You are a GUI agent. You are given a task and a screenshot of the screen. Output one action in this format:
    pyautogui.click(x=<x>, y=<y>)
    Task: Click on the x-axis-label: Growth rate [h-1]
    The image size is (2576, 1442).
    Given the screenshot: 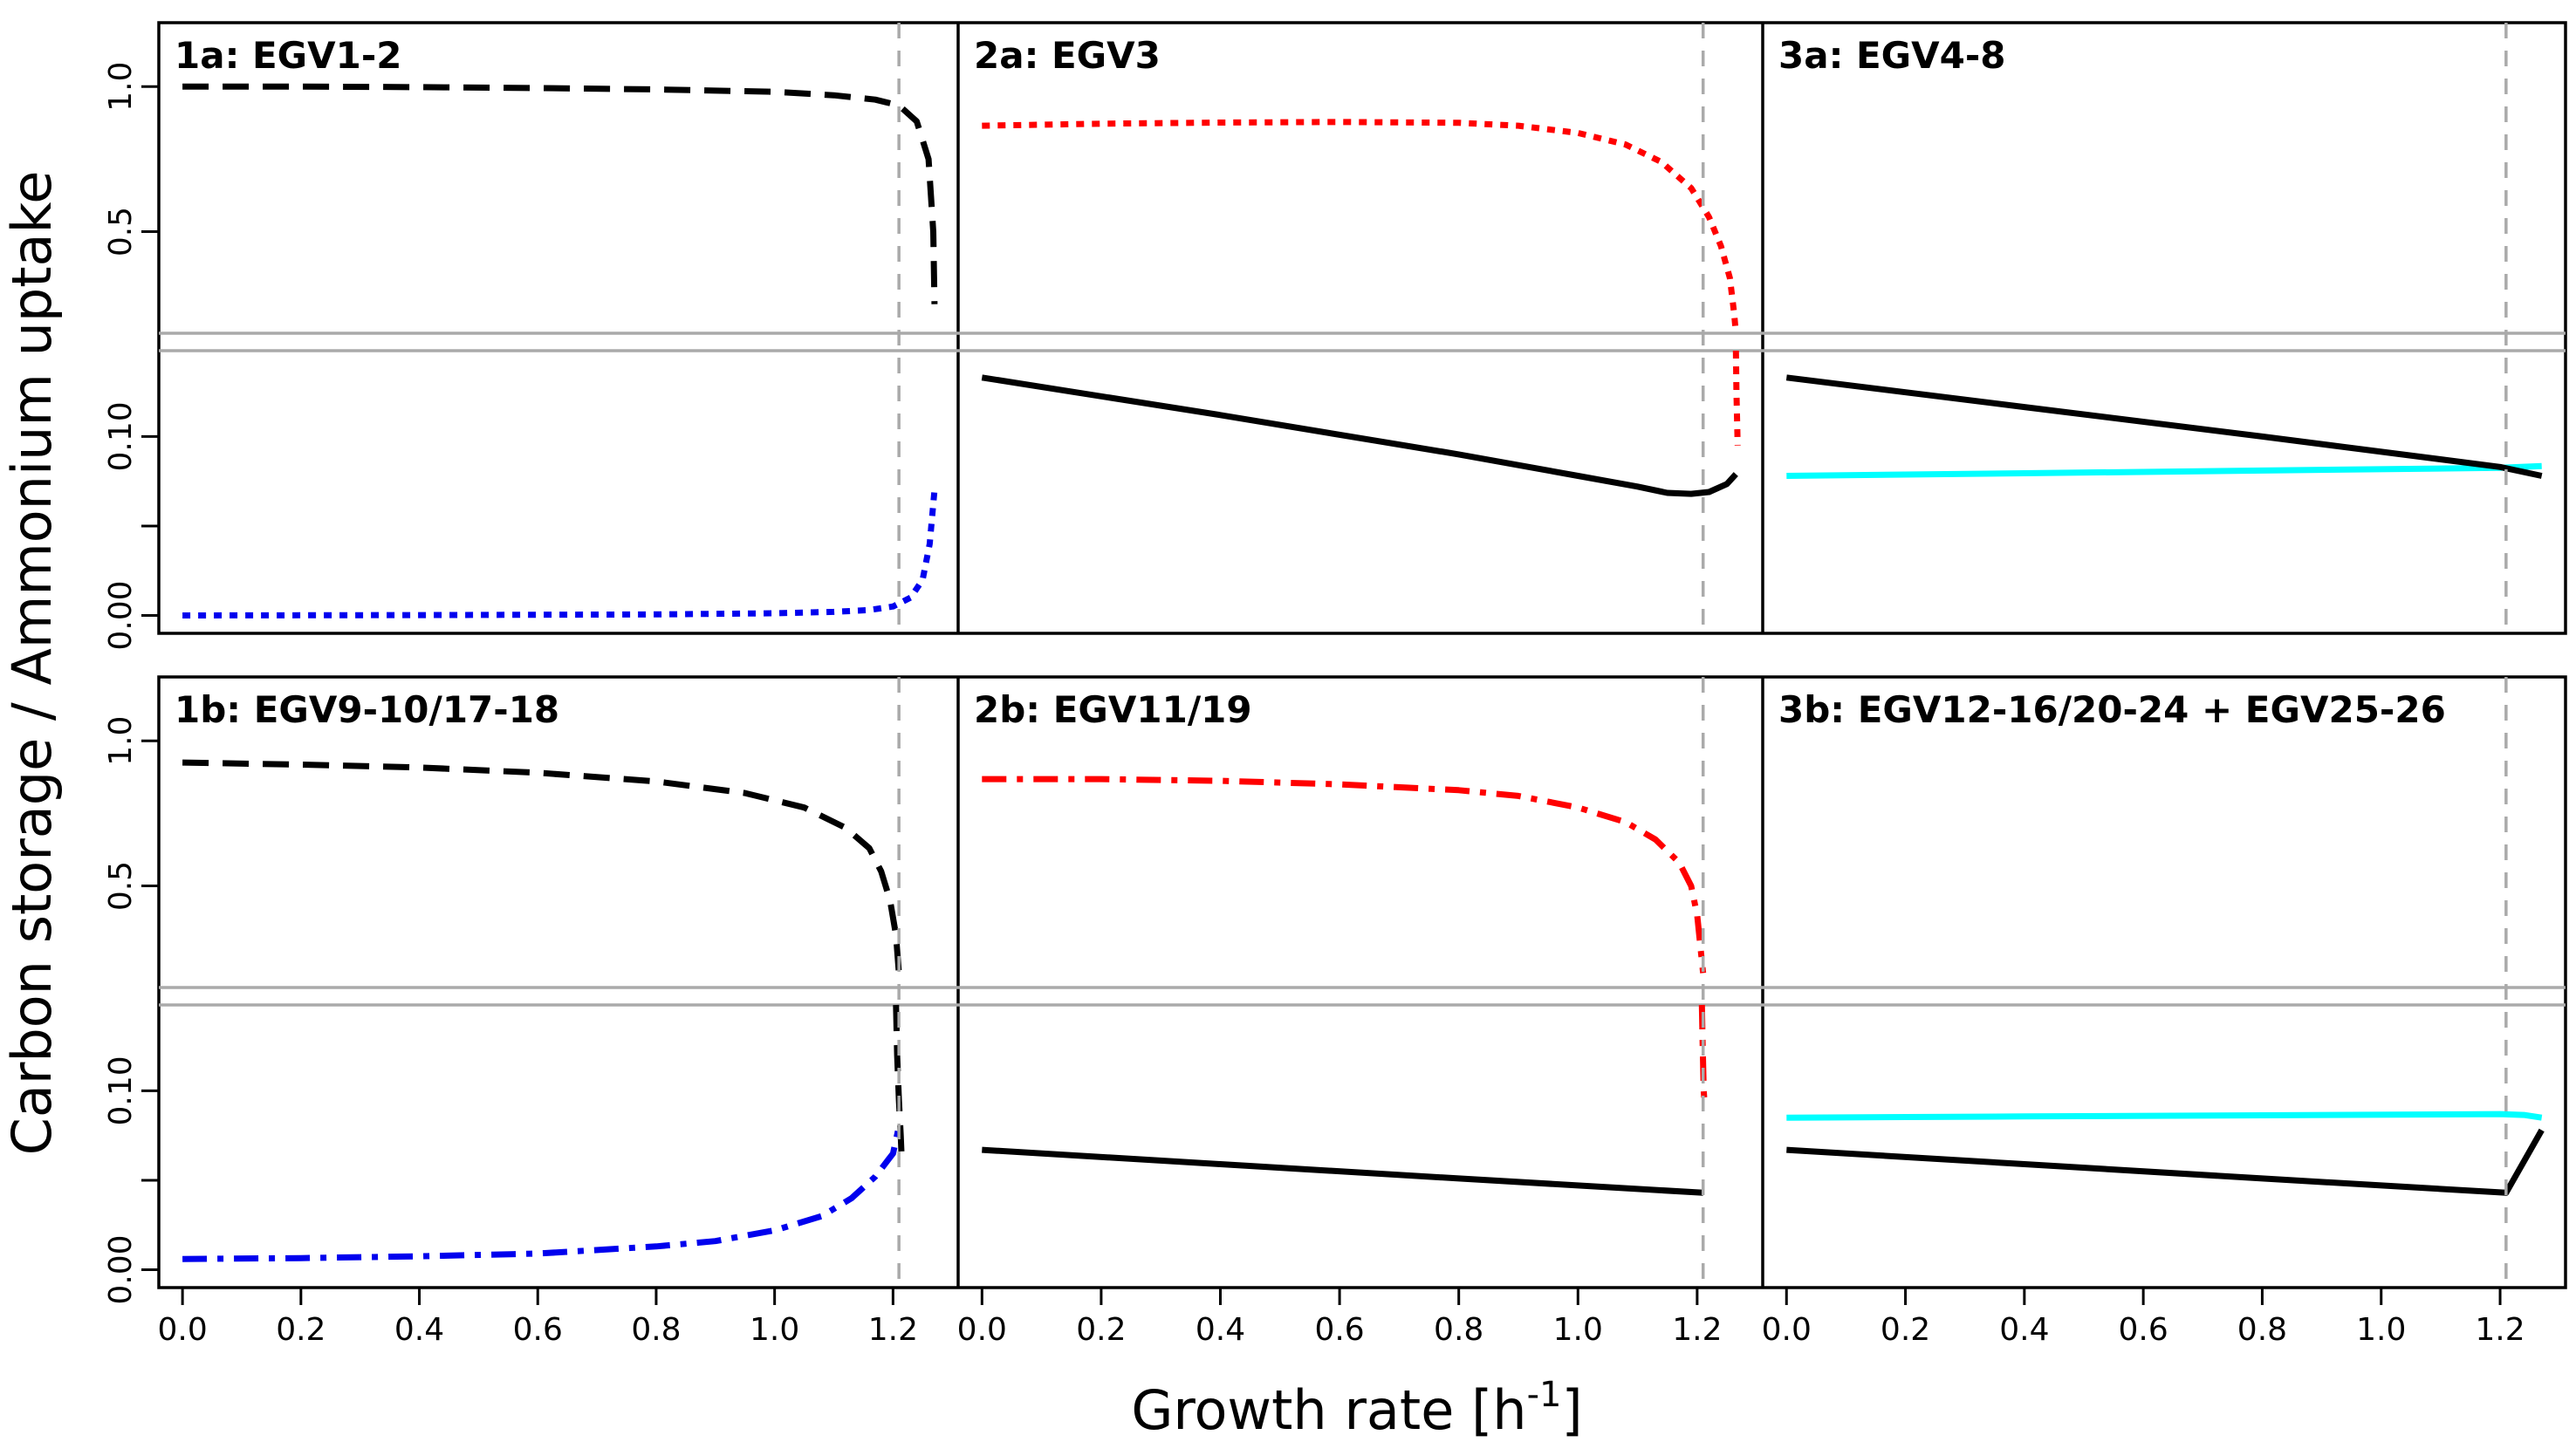 What is the action you would take?
    pyautogui.click(x=1357, y=1408)
    